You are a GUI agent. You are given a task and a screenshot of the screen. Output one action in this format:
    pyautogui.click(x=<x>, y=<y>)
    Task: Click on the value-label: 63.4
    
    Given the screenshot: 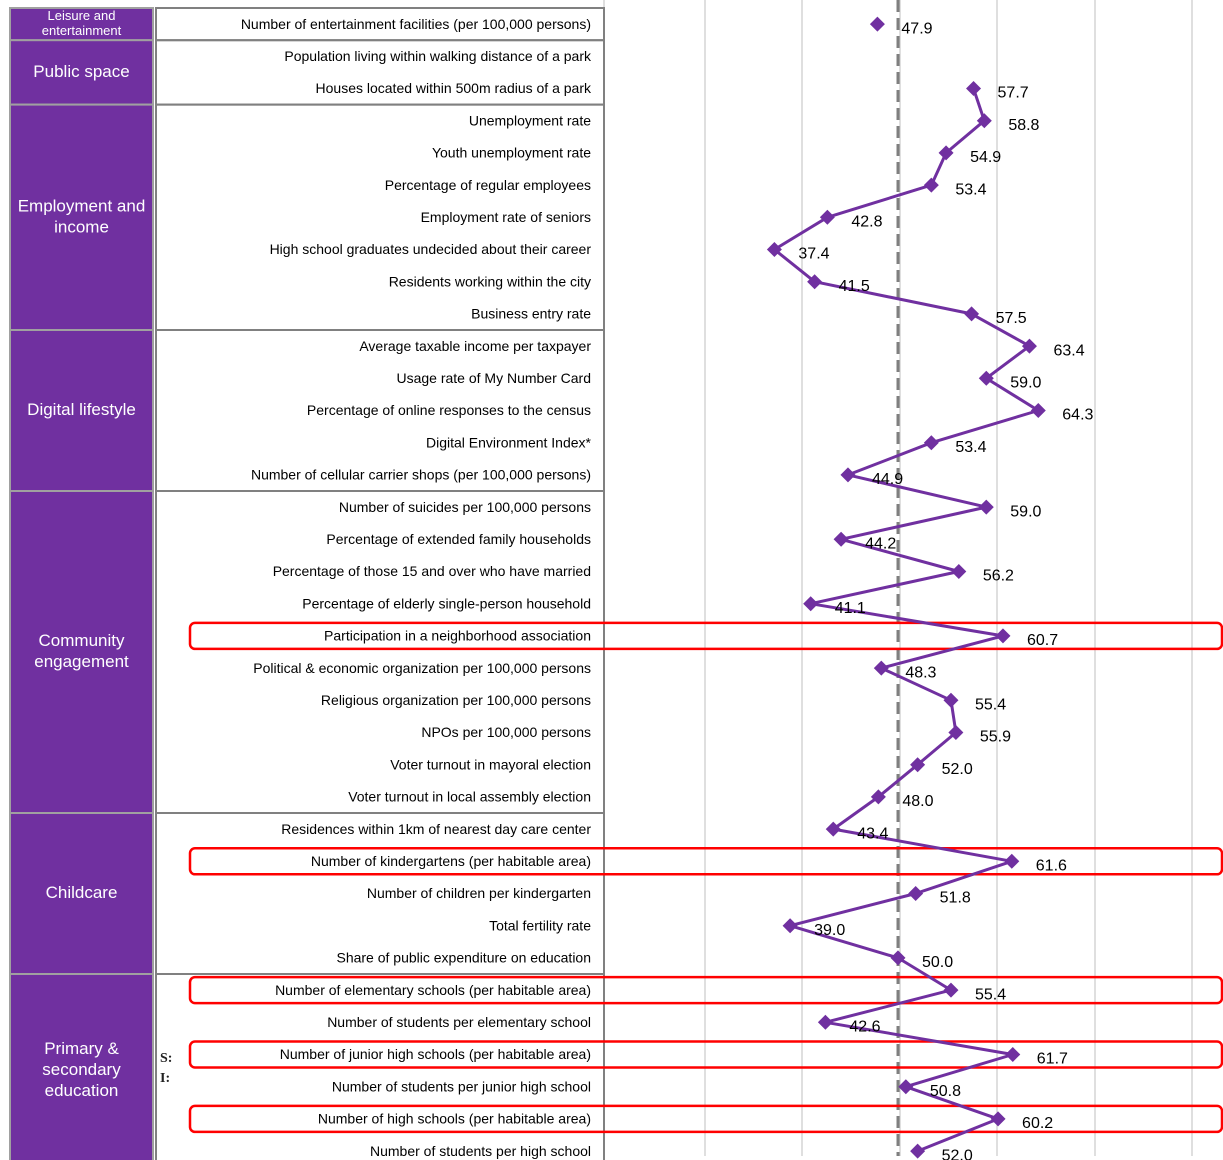 What is the action you would take?
    pyautogui.click(x=1068, y=350)
    